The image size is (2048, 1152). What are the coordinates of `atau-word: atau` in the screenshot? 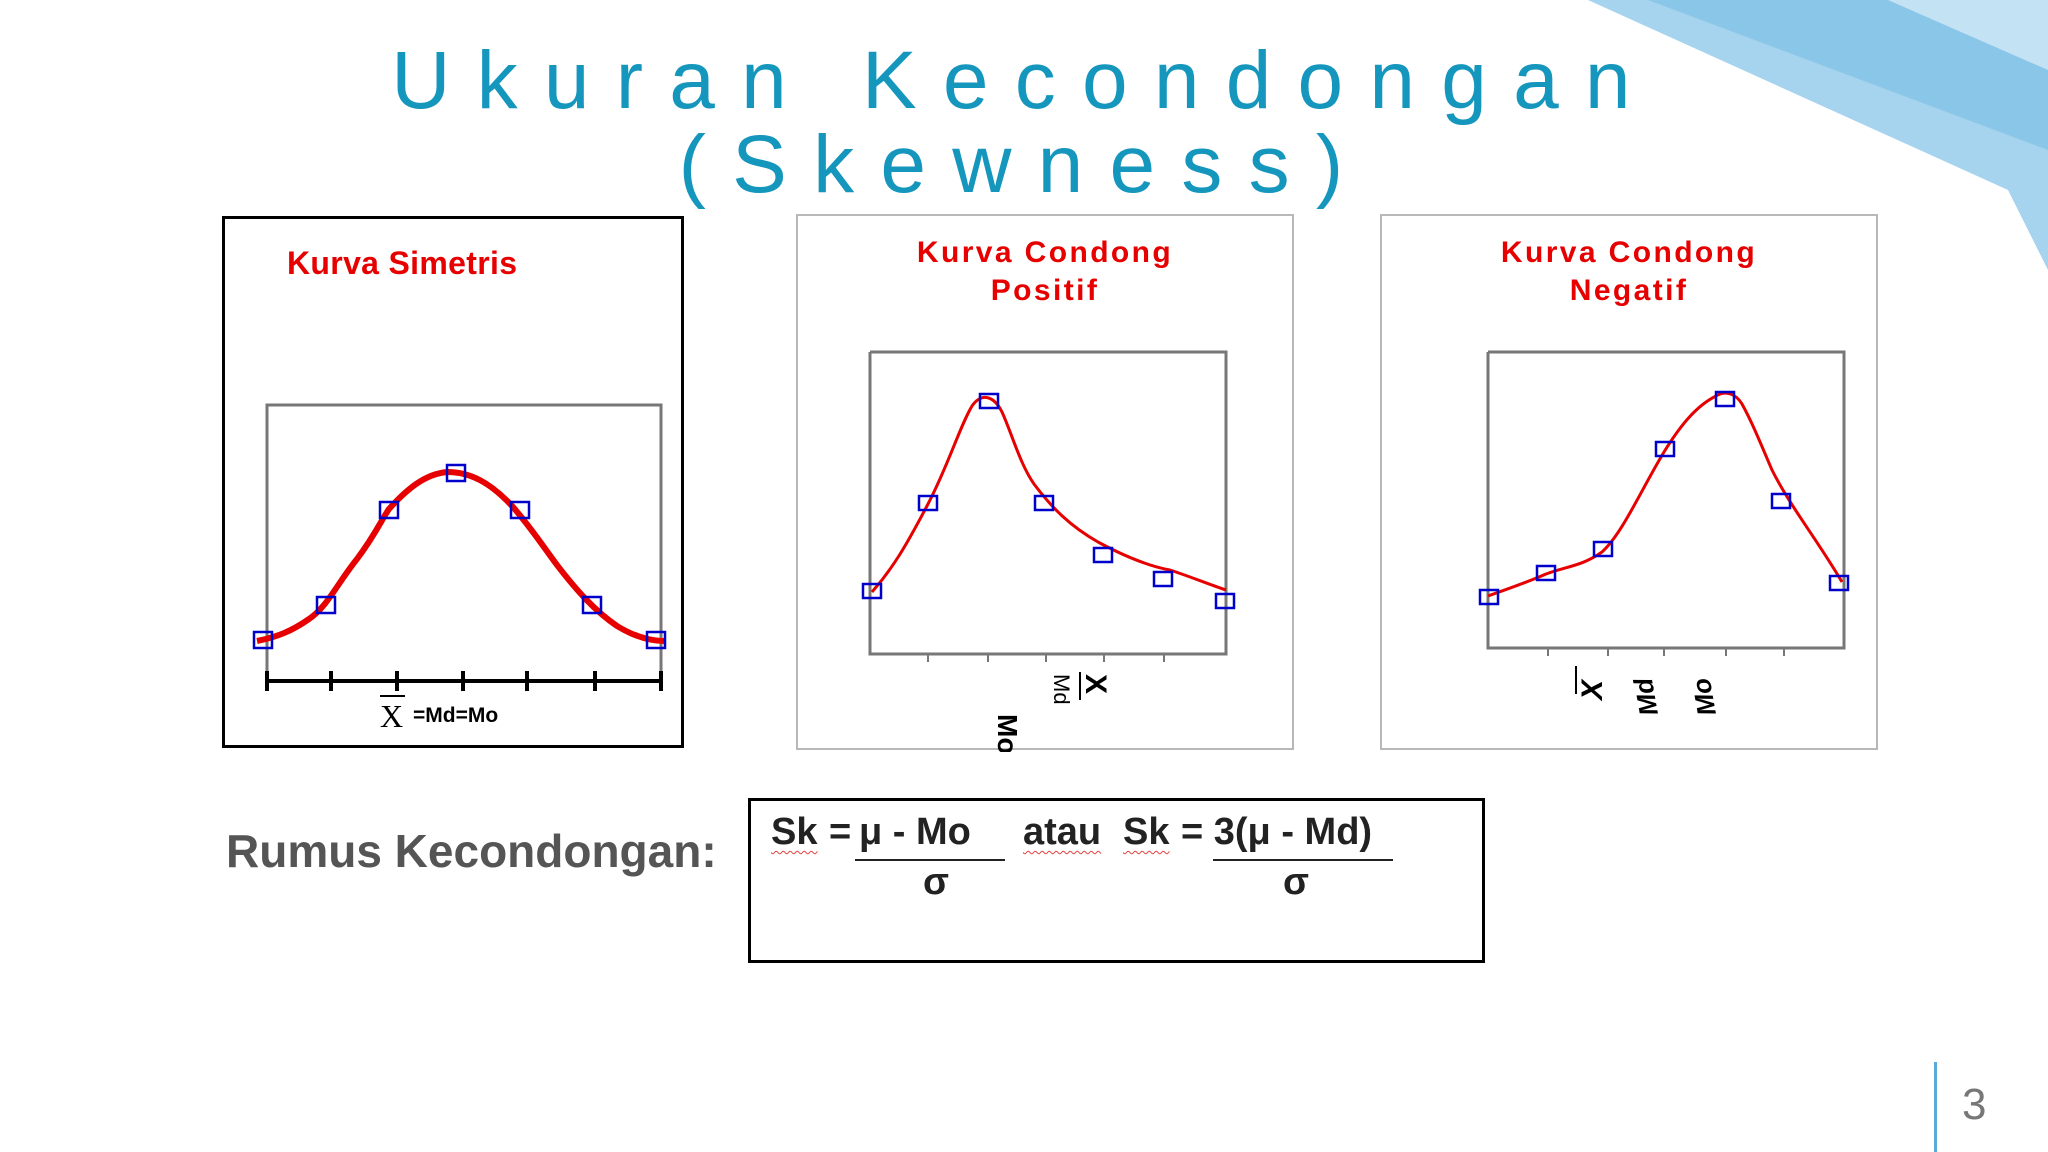 It's located at (1062, 832).